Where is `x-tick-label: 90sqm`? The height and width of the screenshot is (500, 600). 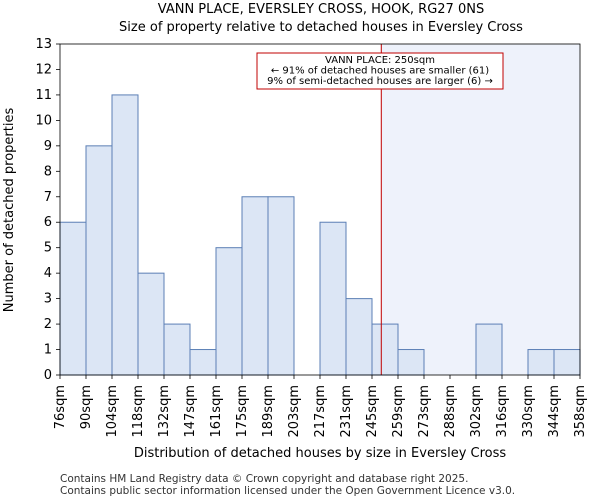
x-tick-label: 90sqm is located at coordinates (86, 407).